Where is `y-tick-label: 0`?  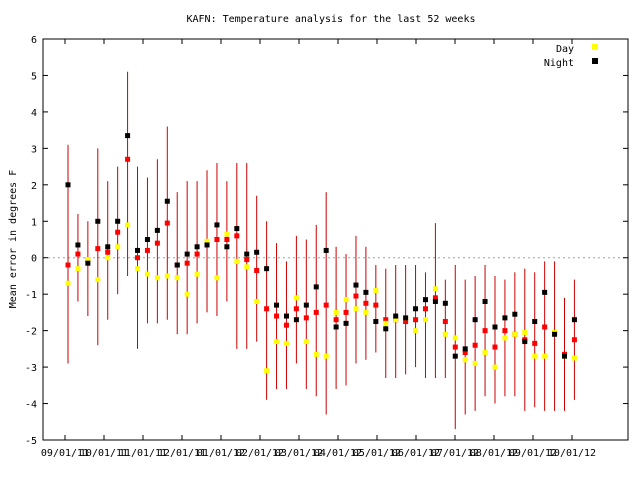
y-tick-label: 0 is located at coordinates (34, 259).